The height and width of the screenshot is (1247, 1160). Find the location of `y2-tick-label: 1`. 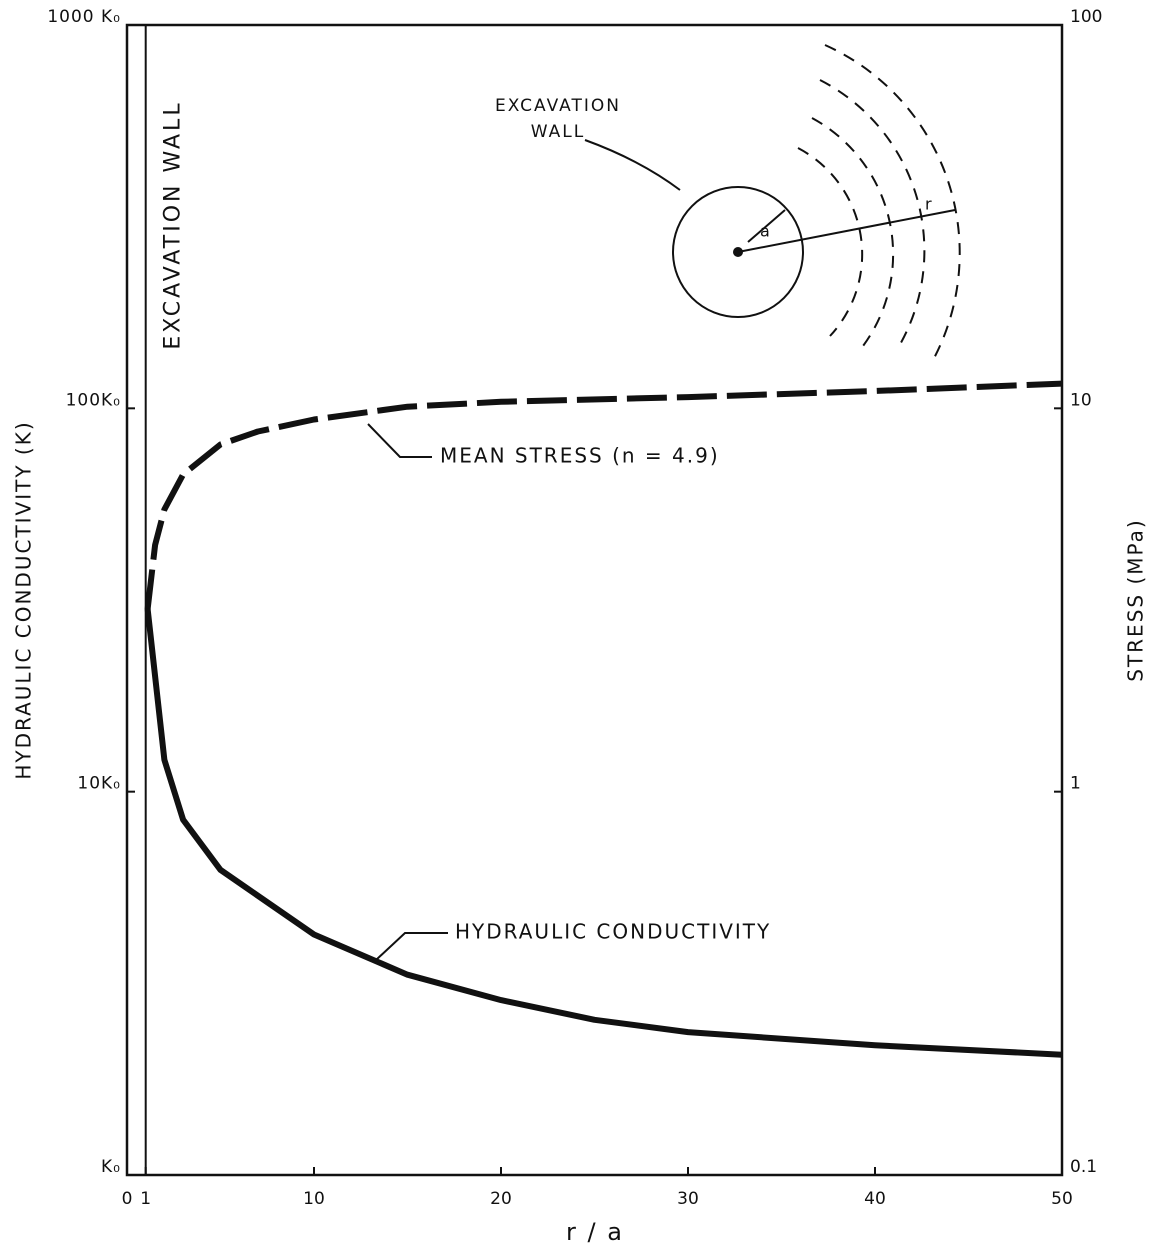

y2-tick-label: 1 is located at coordinates (1075, 784).